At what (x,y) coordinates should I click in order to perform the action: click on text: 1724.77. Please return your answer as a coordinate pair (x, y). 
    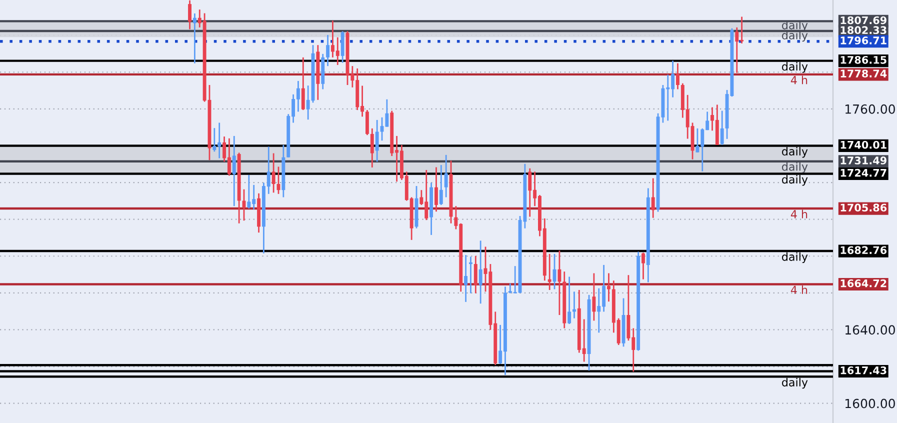
    Looking at the image, I should click on (863, 172).